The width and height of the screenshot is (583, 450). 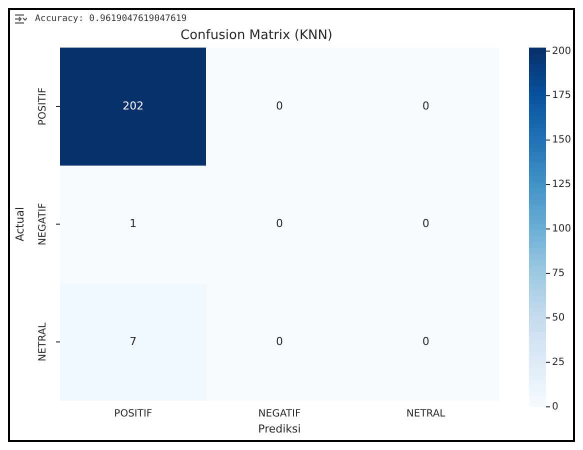 What do you see at coordinates (562, 140) in the screenshot?
I see `color-bar-label: 150` at bounding box center [562, 140].